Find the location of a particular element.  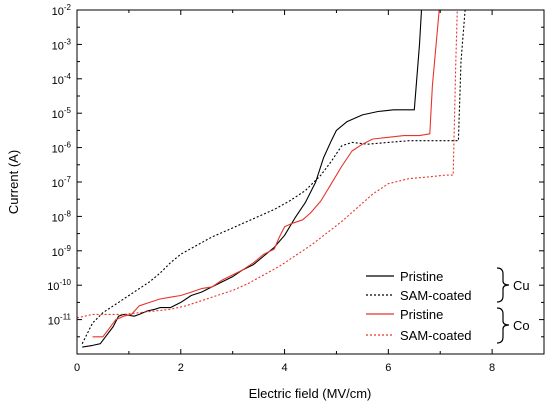

y-tick-label: 10⁻⁷ is located at coordinates (62, 182).